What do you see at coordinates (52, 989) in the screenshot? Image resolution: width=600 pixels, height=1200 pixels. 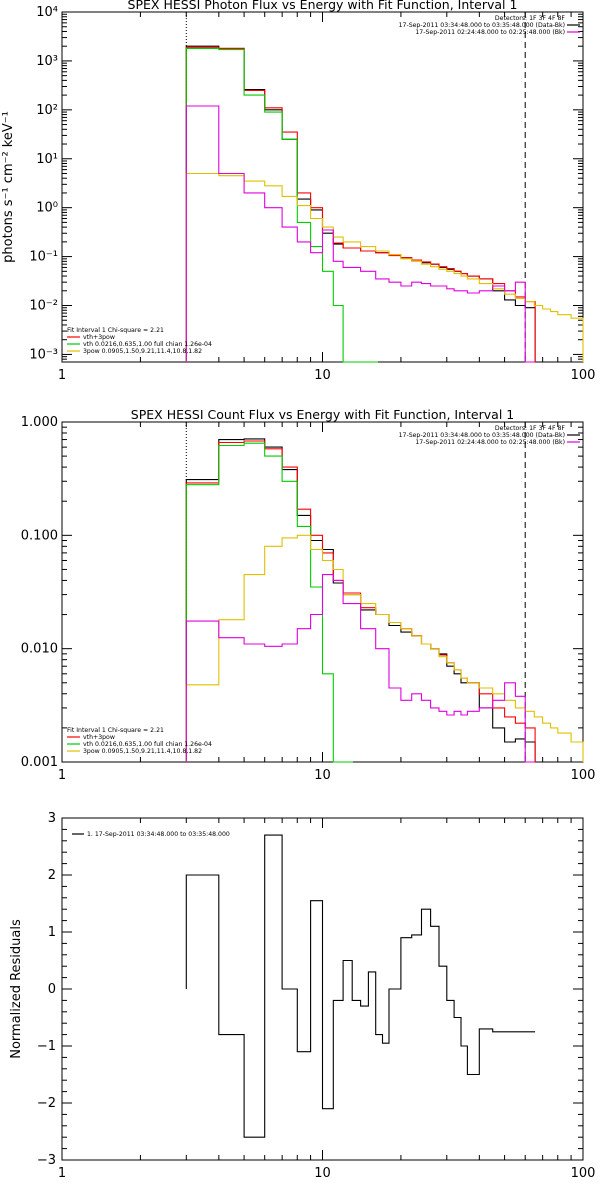 I see `y-tick-label: 0` at bounding box center [52, 989].